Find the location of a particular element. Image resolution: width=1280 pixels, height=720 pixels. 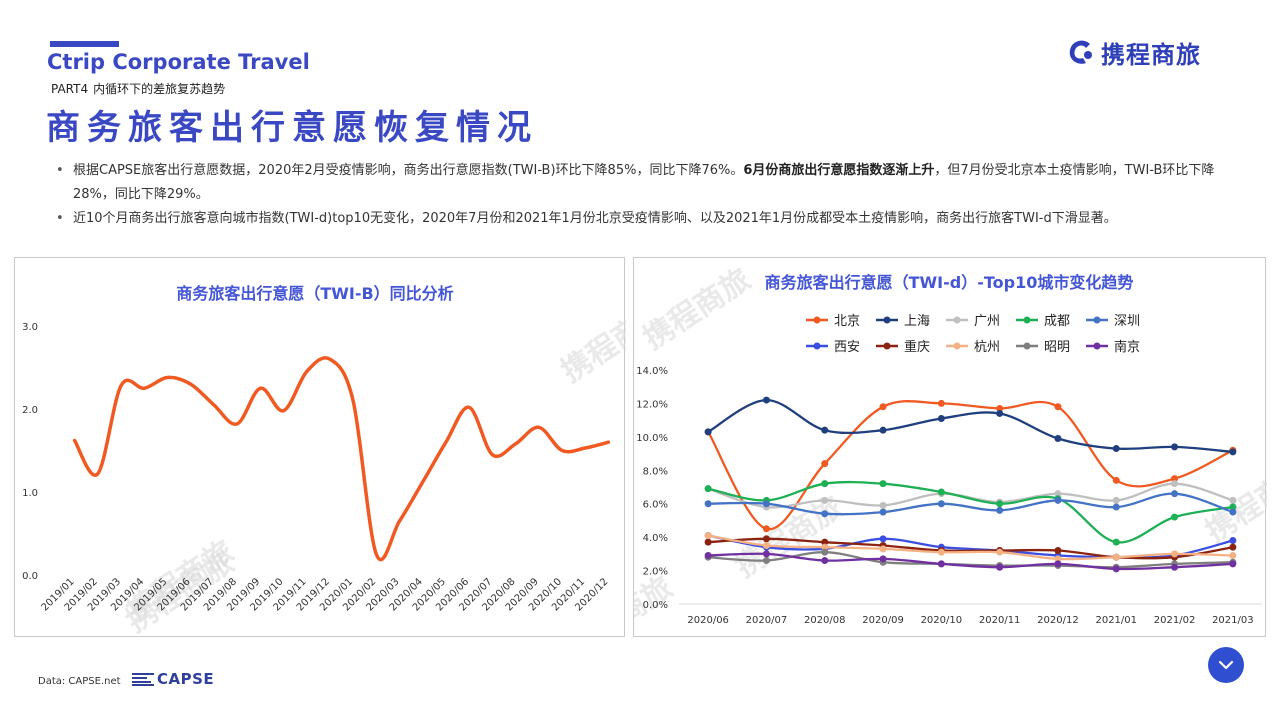

legend-item: 重庆 is located at coordinates (903, 347).